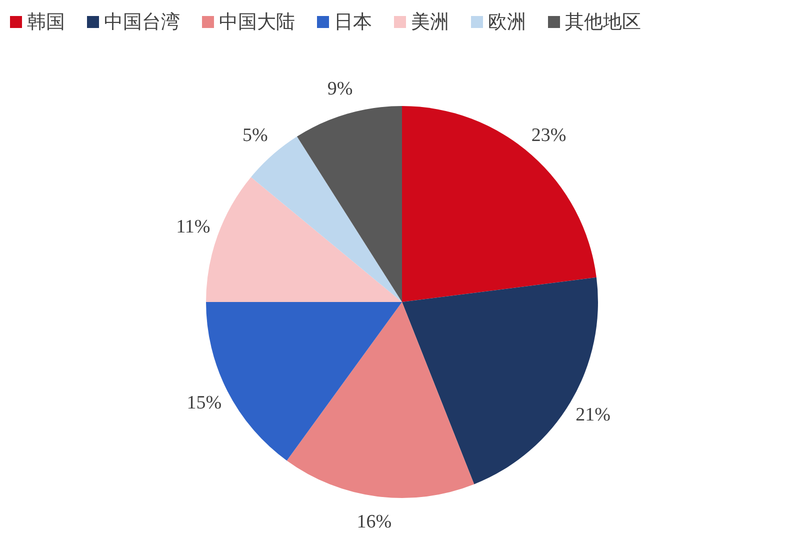 The image size is (800, 543). What do you see at coordinates (257, 22) in the screenshot?
I see `legend-label: 中国大陆` at bounding box center [257, 22].